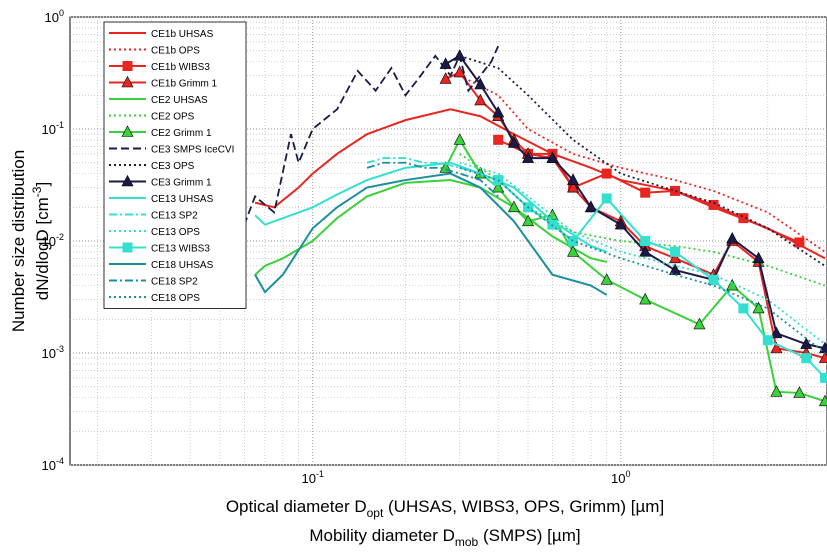 This screenshot has width=827, height=552. Describe the element at coordinates (192, 150) in the screenshot. I see `legend-label: CE3 SMPS IceCVI` at that location.